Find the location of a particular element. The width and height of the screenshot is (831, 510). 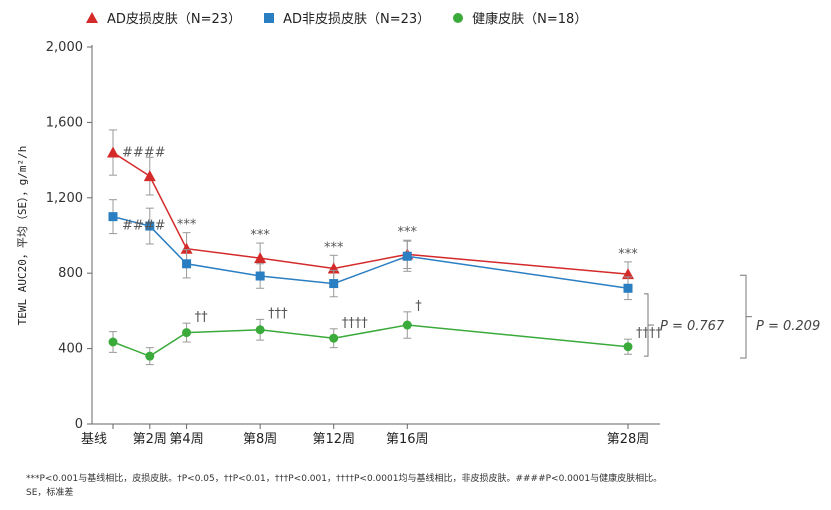

significance-annotation: †† is located at coordinates (202, 317).